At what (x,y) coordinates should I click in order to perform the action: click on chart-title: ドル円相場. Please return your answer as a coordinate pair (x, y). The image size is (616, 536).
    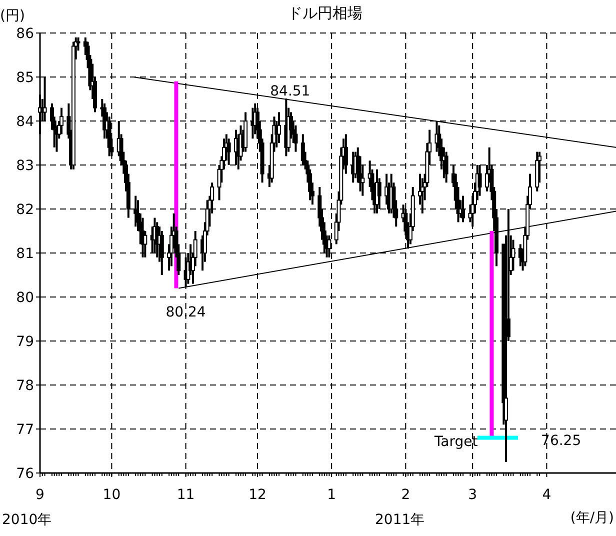
    Looking at the image, I should click on (325, 13).